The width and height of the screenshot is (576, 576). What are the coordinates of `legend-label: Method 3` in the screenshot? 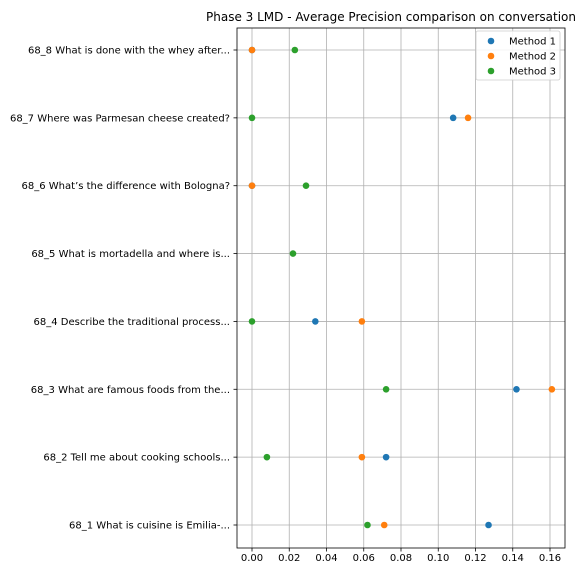 It's located at (532, 72).